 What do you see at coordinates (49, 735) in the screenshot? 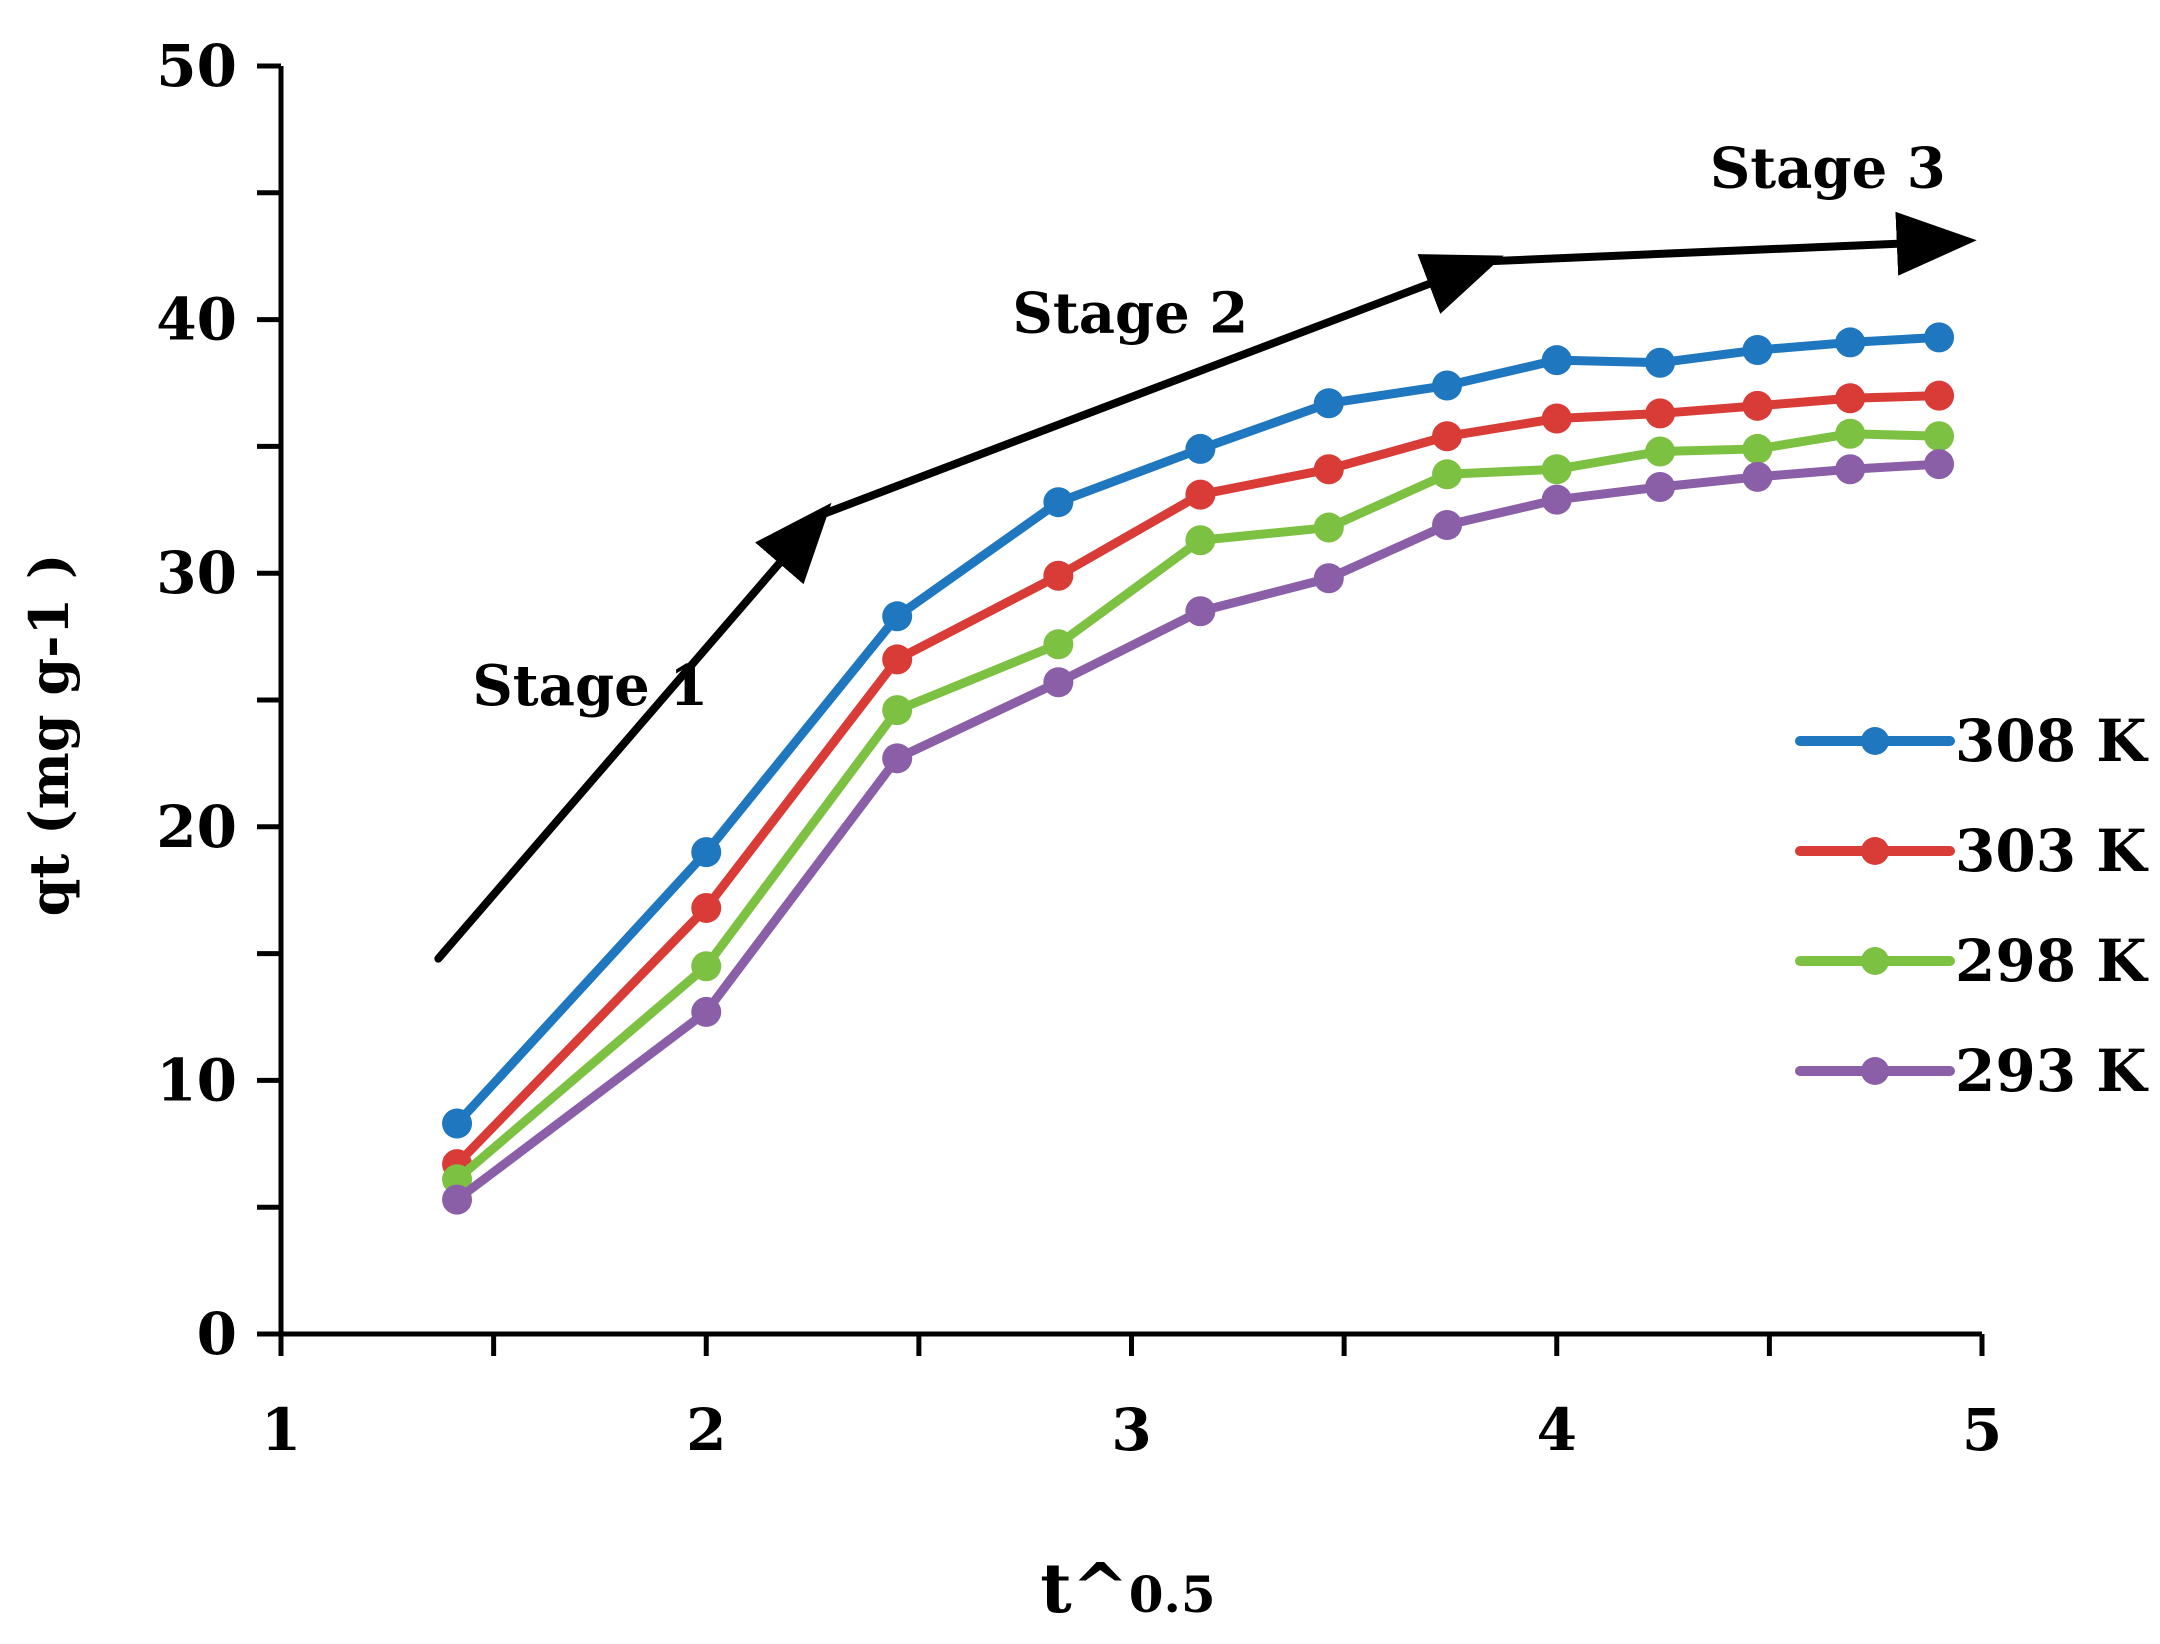
I see `y-axis-title: qt (mg g-1 )` at bounding box center [49, 735].